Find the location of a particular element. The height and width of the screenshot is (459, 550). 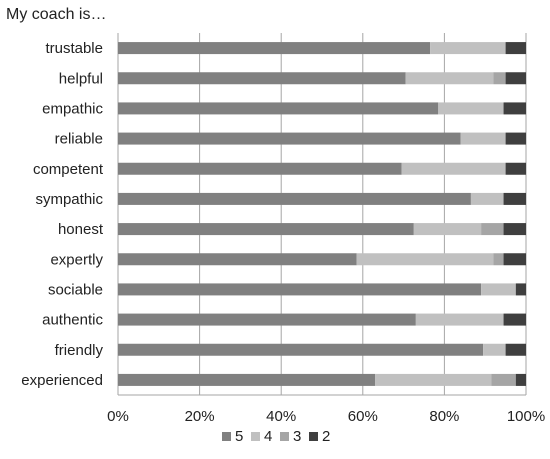

legend-label: 2 is located at coordinates (326, 436).